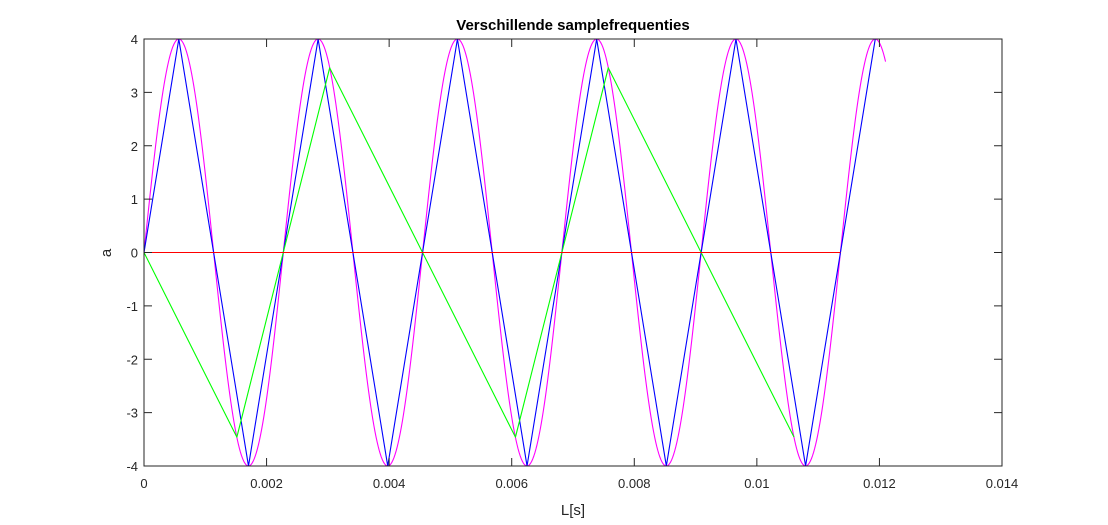  Describe the element at coordinates (879, 483) in the screenshot. I see `x-tick-label: 0.012` at that location.